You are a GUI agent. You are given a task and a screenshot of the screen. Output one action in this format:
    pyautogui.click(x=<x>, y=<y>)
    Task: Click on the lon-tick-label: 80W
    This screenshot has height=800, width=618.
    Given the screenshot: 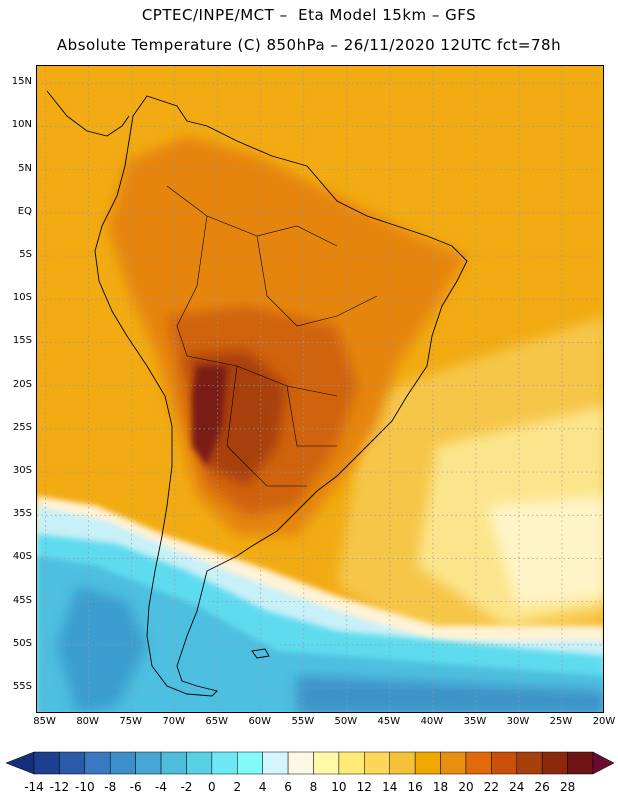 What is the action you would take?
    pyautogui.click(x=87, y=721)
    